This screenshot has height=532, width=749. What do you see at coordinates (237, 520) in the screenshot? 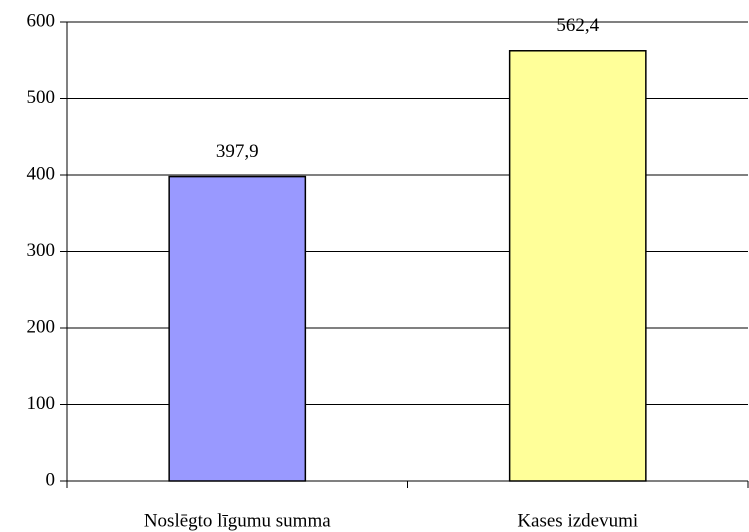
I see `x-tick-label: Noslēgto līgumu summa` at bounding box center [237, 520].